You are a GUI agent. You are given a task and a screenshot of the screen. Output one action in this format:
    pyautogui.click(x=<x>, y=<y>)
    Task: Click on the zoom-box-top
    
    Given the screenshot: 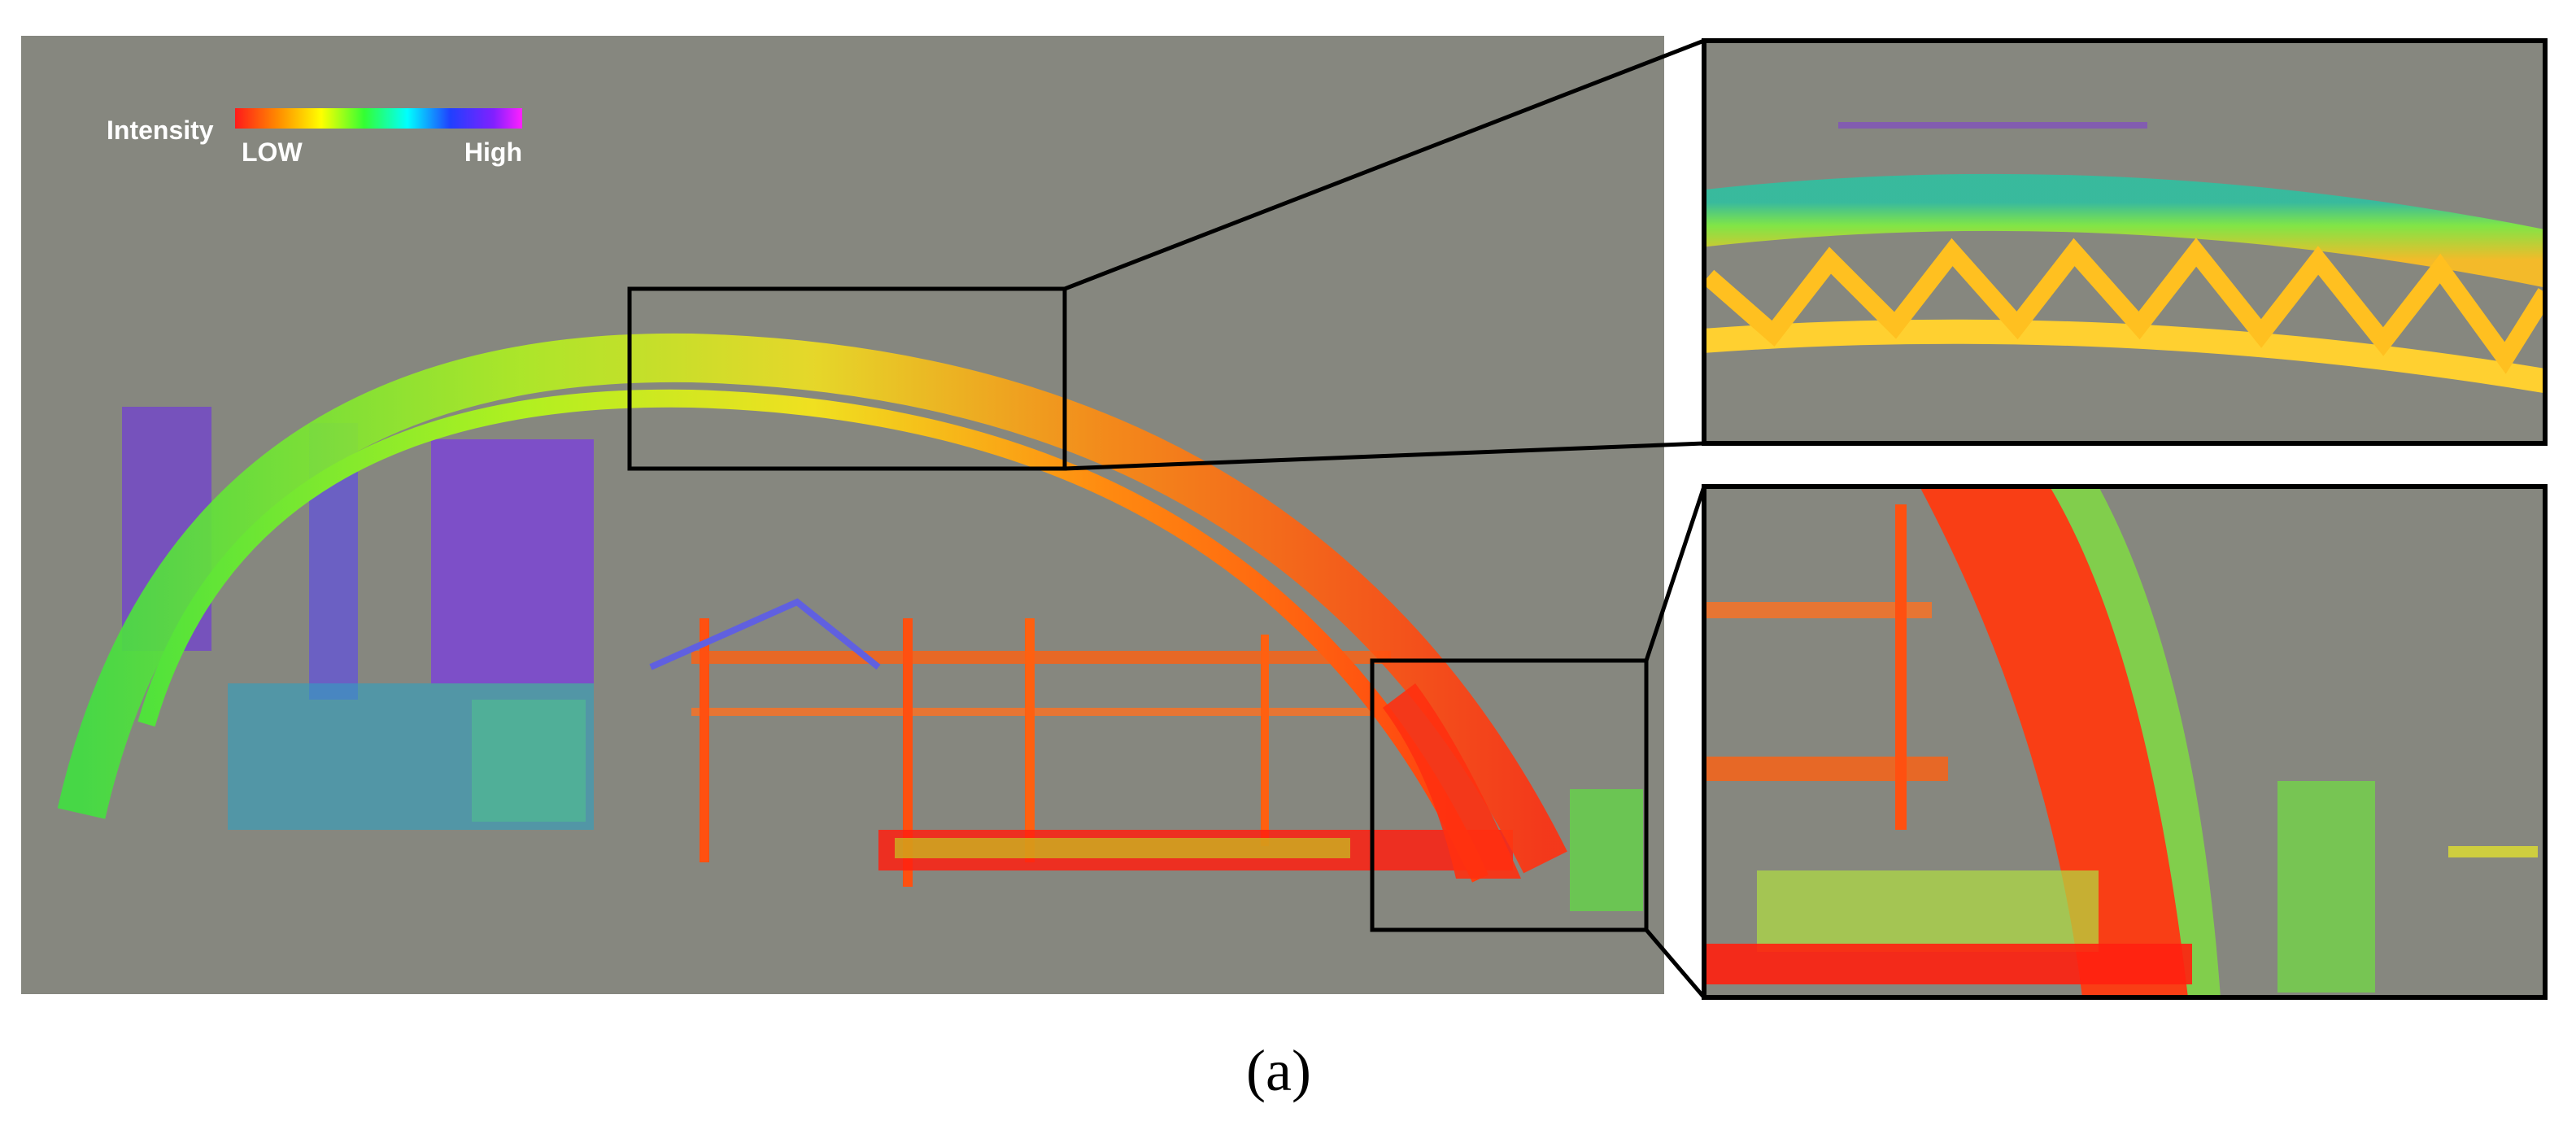 What is the action you would take?
    pyautogui.click(x=847, y=378)
    